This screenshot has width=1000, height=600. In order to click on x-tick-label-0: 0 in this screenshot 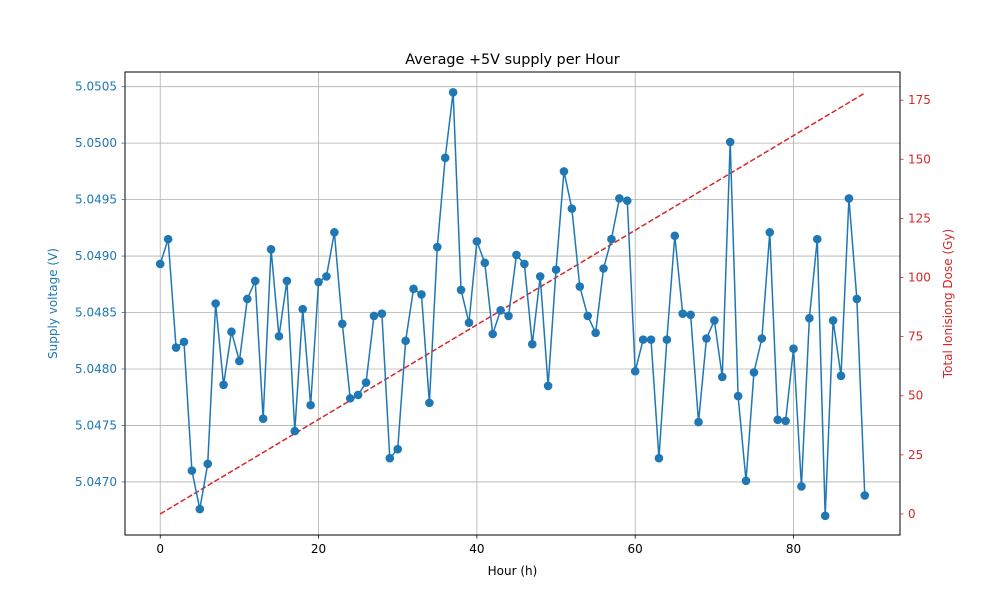, I will do `click(160, 549)`.